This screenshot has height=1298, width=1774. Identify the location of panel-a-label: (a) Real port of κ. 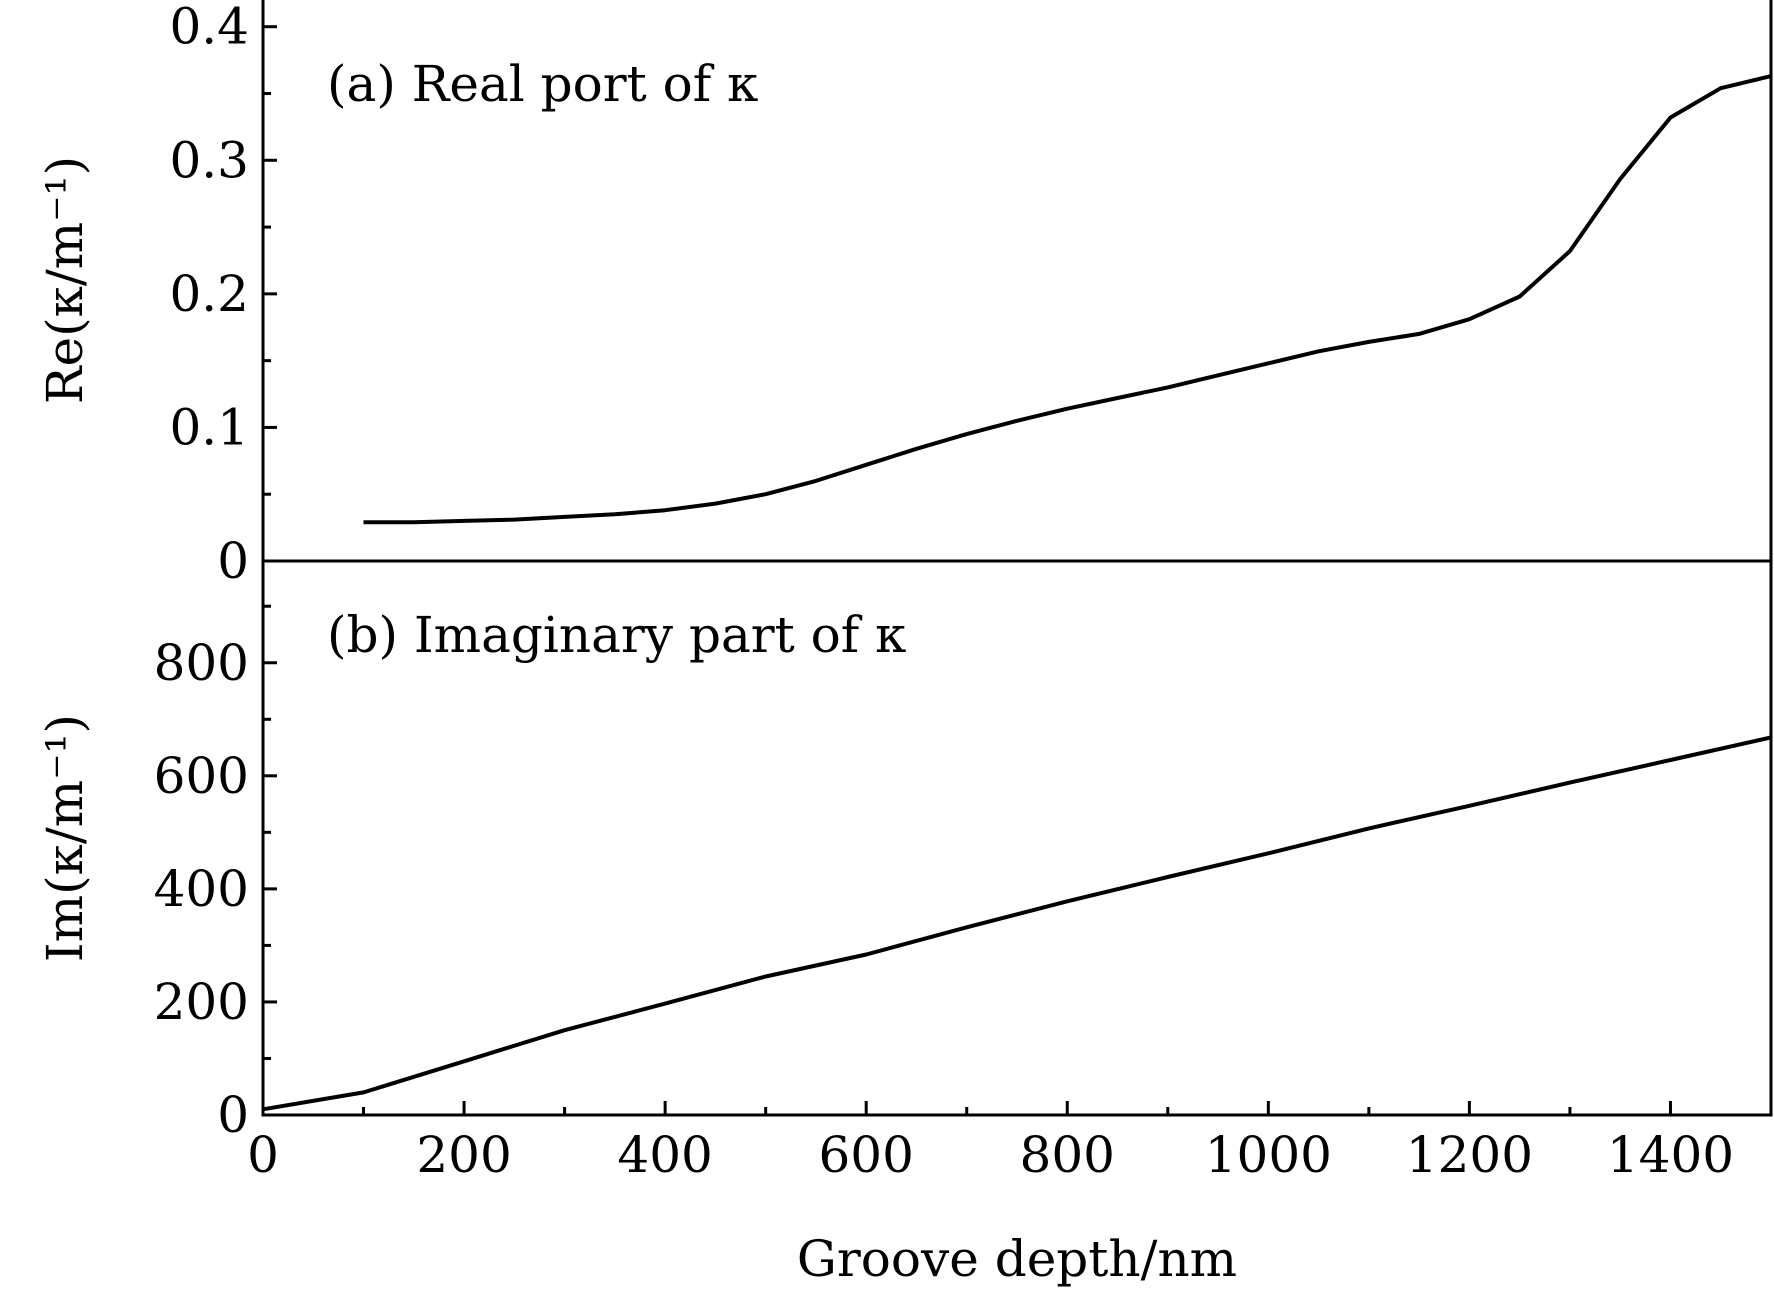
(542, 84).